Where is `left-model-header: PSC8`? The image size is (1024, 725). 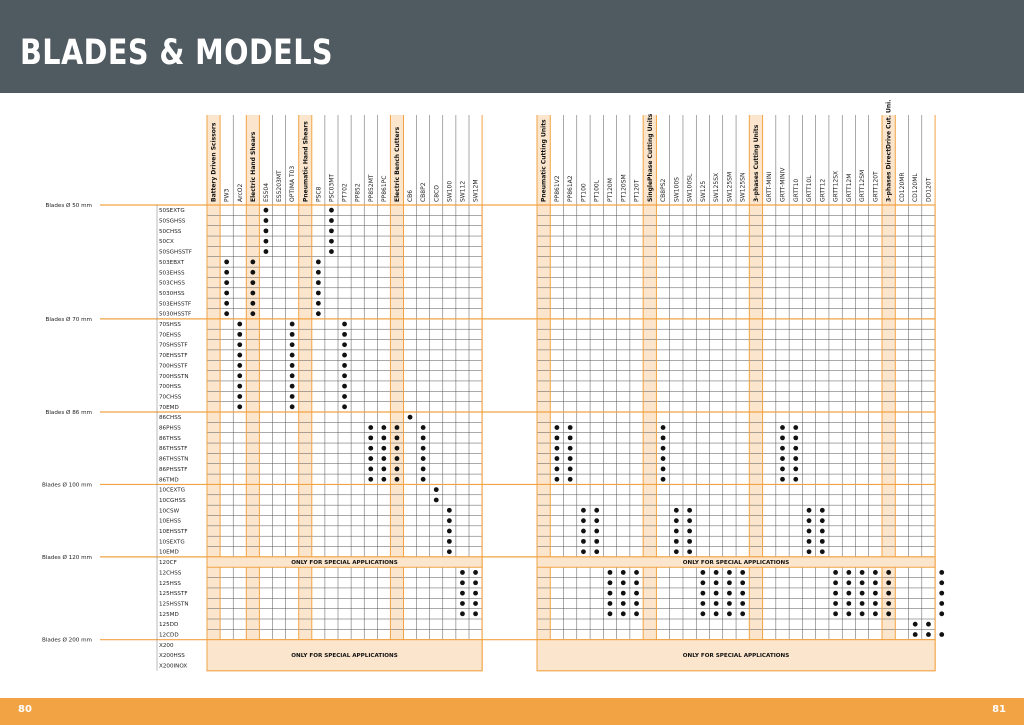
left-model-header: PSC8 is located at coordinates (318, 194).